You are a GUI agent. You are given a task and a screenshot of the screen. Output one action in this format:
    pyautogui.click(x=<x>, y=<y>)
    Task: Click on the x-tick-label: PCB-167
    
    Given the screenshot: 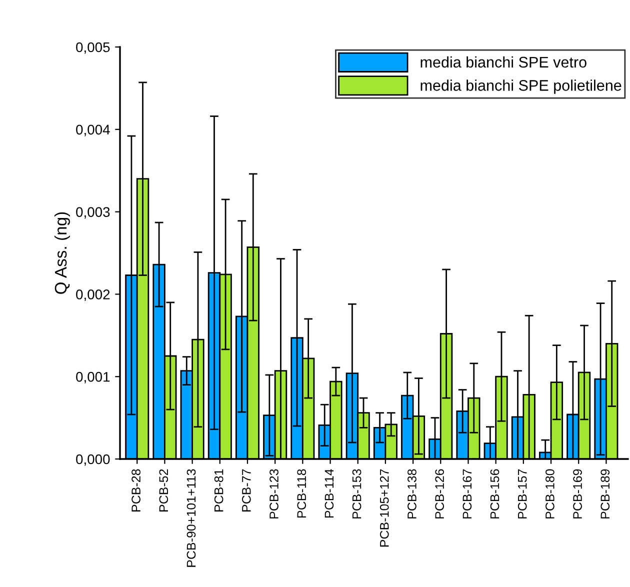 What is the action you would take?
    pyautogui.click(x=467, y=493)
    